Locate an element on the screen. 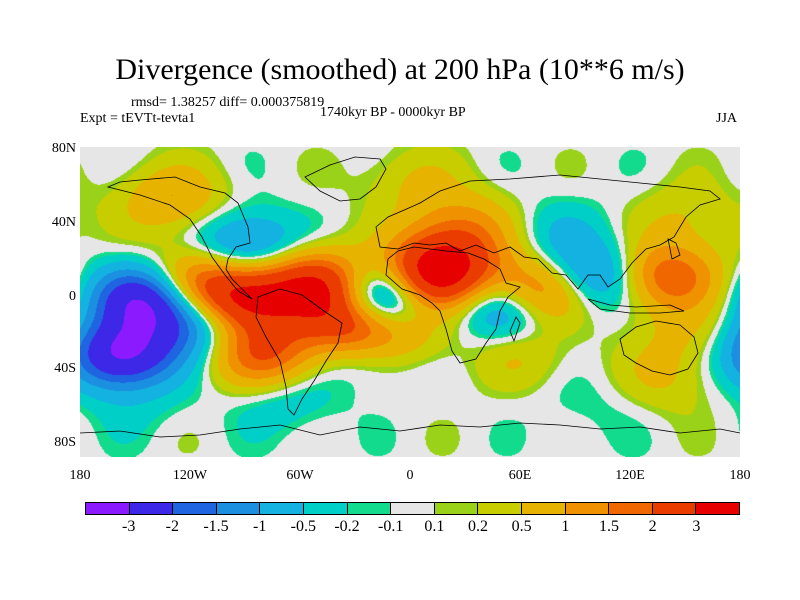 This screenshot has width=800, height=600. colorbar-label: -2 is located at coordinates (172, 526).